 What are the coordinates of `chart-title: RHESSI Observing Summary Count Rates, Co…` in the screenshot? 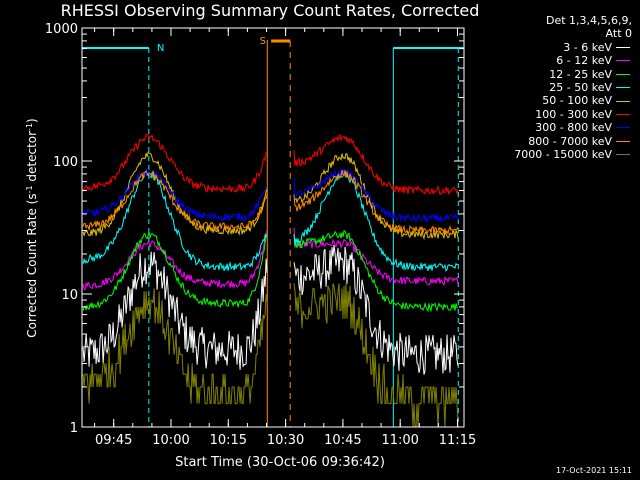 It's located at (270, 10).